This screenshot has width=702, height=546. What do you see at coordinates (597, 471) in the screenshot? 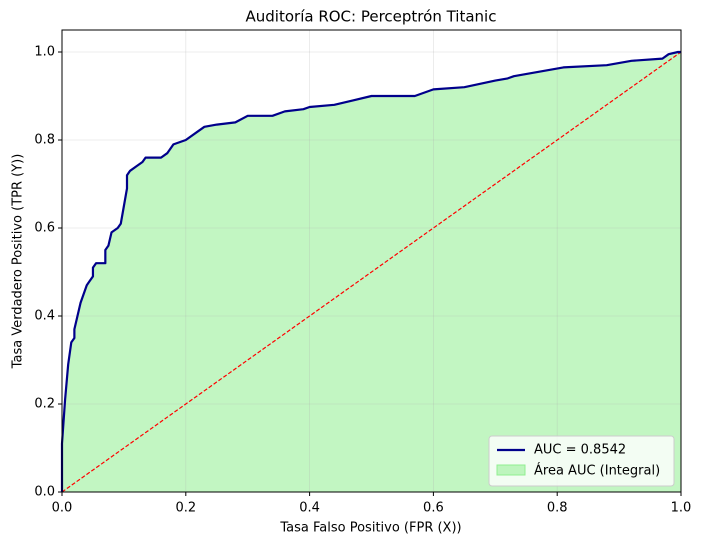
I see `legend-label: Área AUC (Integral)` at bounding box center [597, 471].